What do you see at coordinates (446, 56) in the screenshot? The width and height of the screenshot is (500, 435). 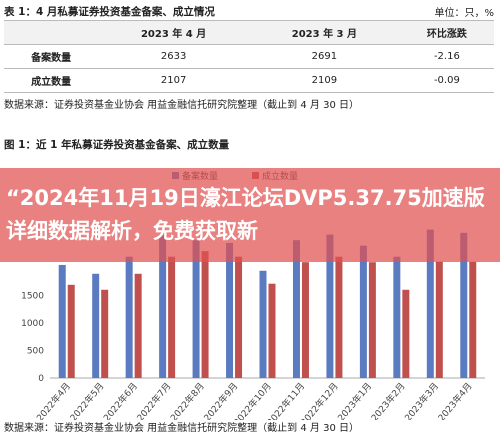 I see `cell: -2.16` at bounding box center [446, 56].